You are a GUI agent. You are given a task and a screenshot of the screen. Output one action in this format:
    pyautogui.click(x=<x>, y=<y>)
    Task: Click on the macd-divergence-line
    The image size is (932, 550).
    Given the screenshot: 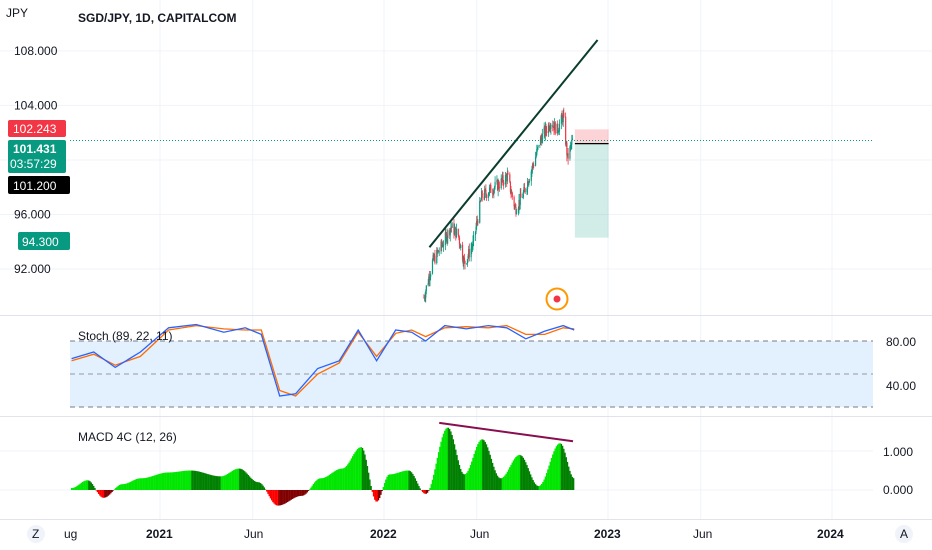 What is the action you would take?
    pyautogui.click(x=506, y=432)
    